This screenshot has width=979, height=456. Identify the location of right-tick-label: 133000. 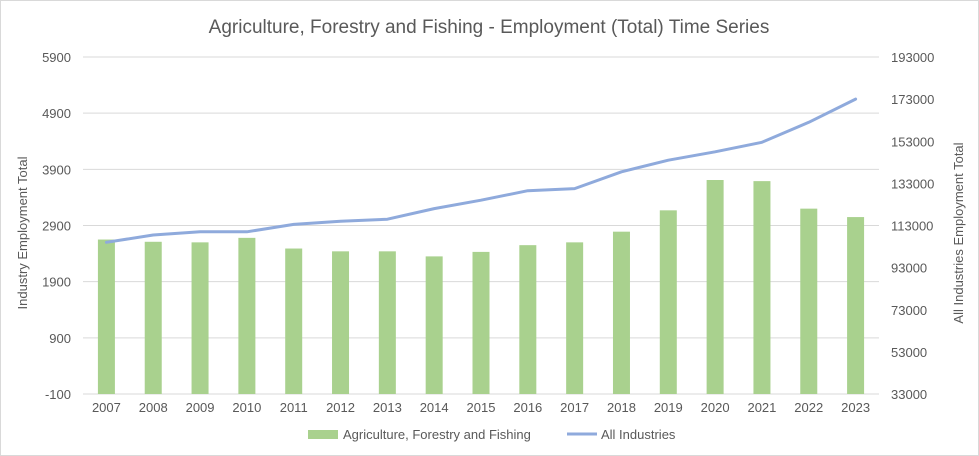
(912, 183).